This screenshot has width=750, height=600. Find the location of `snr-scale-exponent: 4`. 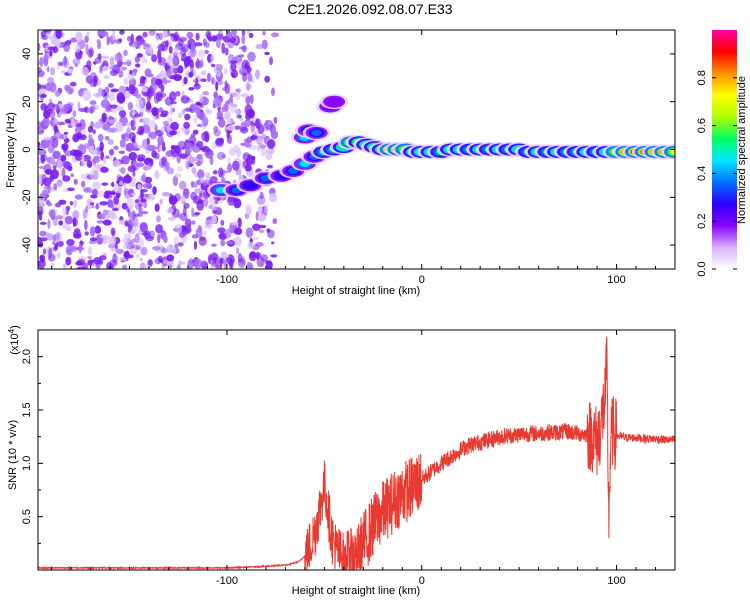

snr-scale-exponent: 4 is located at coordinates (11, 330).